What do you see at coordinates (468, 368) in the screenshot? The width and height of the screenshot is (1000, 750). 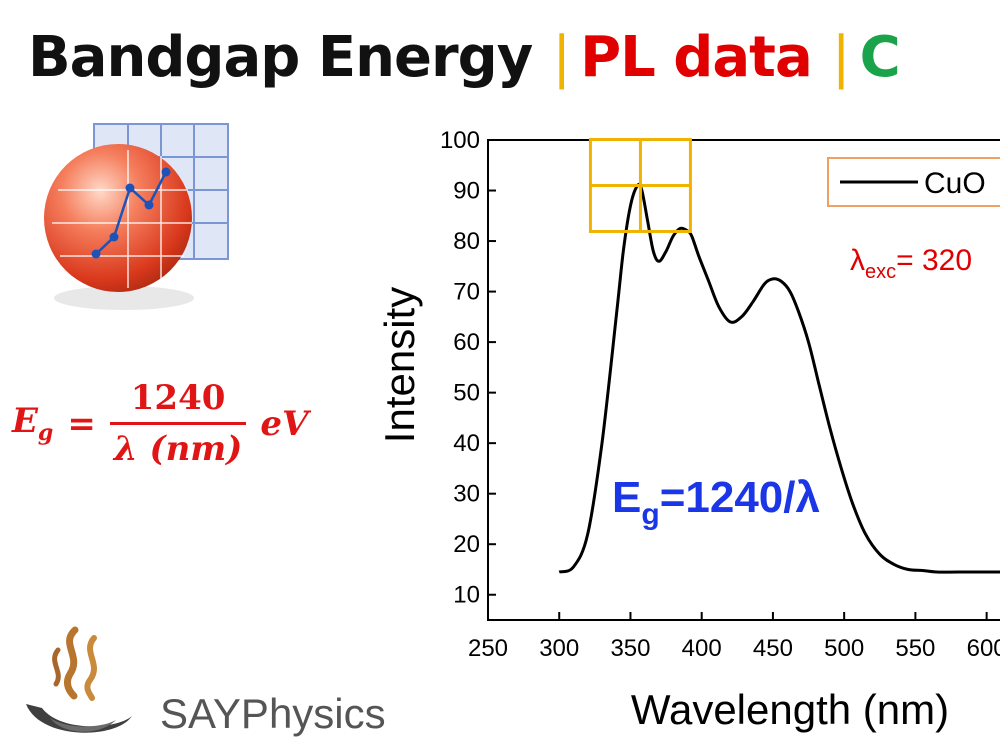 I see `y-axis-ticks: 10 20 30 40 50 60 70 80 90 100` at bounding box center [468, 368].